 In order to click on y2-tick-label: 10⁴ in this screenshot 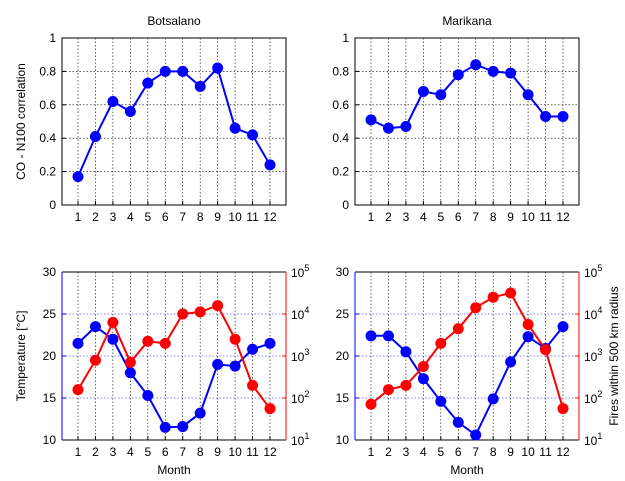, I will do `click(593, 313)`.